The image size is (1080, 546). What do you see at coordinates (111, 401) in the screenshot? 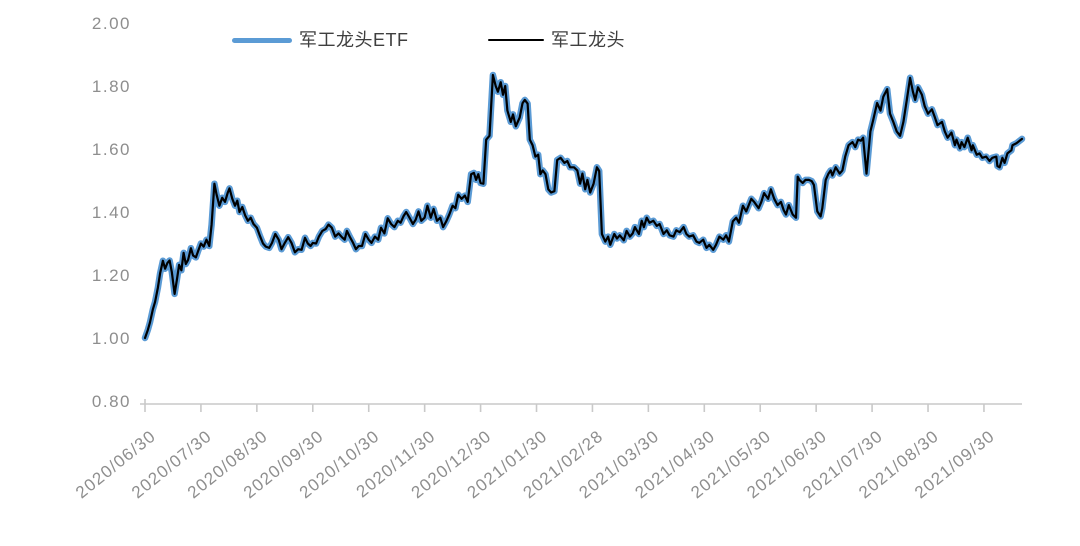
I see `y-tick-label: 0.80` at bounding box center [111, 401].